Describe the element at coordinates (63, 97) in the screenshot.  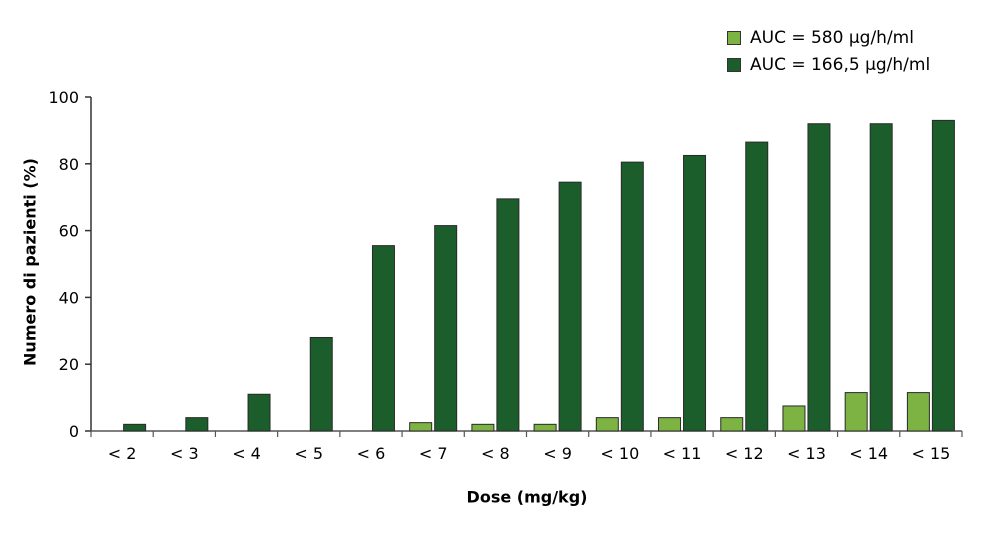
I see `y-tick-label-100: 100` at that location.